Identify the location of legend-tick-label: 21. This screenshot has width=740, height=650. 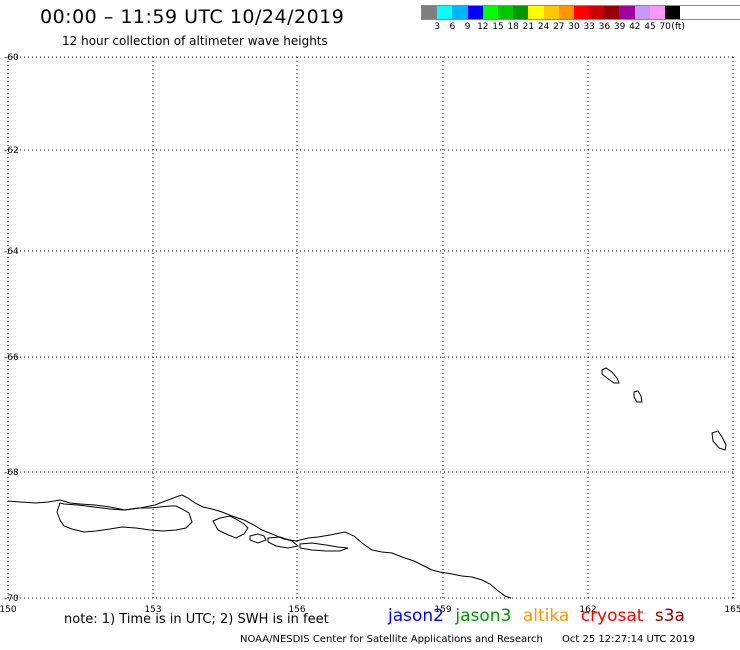
(528, 27).